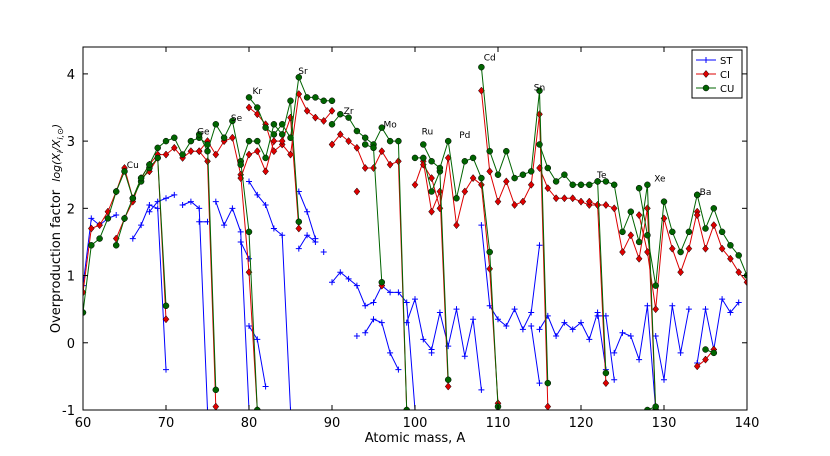 The width and height of the screenshot is (830, 456). What do you see at coordinates (706, 60) in the screenshot?
I see `legend-marker-st` at bounding box center [706, 60].